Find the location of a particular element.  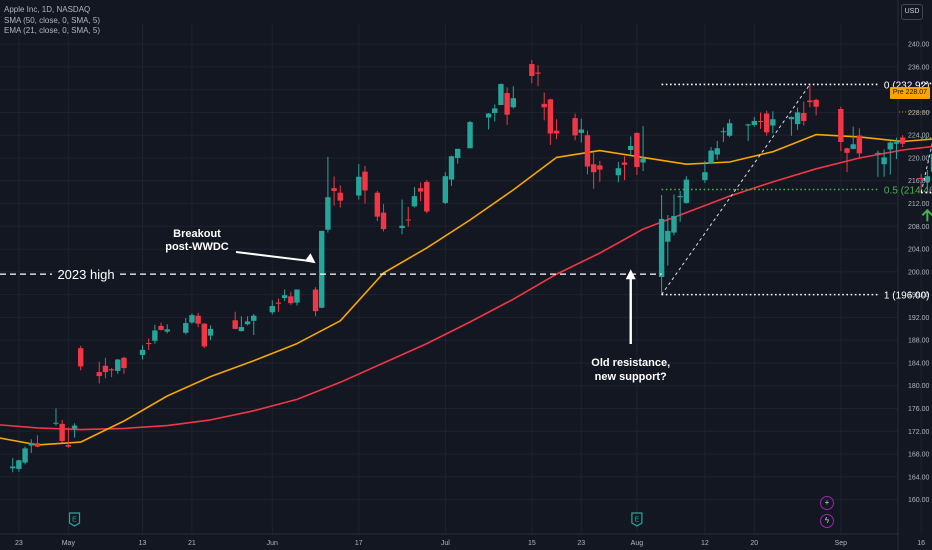

annotation-arrow-head is located at coordinates (630, 274).